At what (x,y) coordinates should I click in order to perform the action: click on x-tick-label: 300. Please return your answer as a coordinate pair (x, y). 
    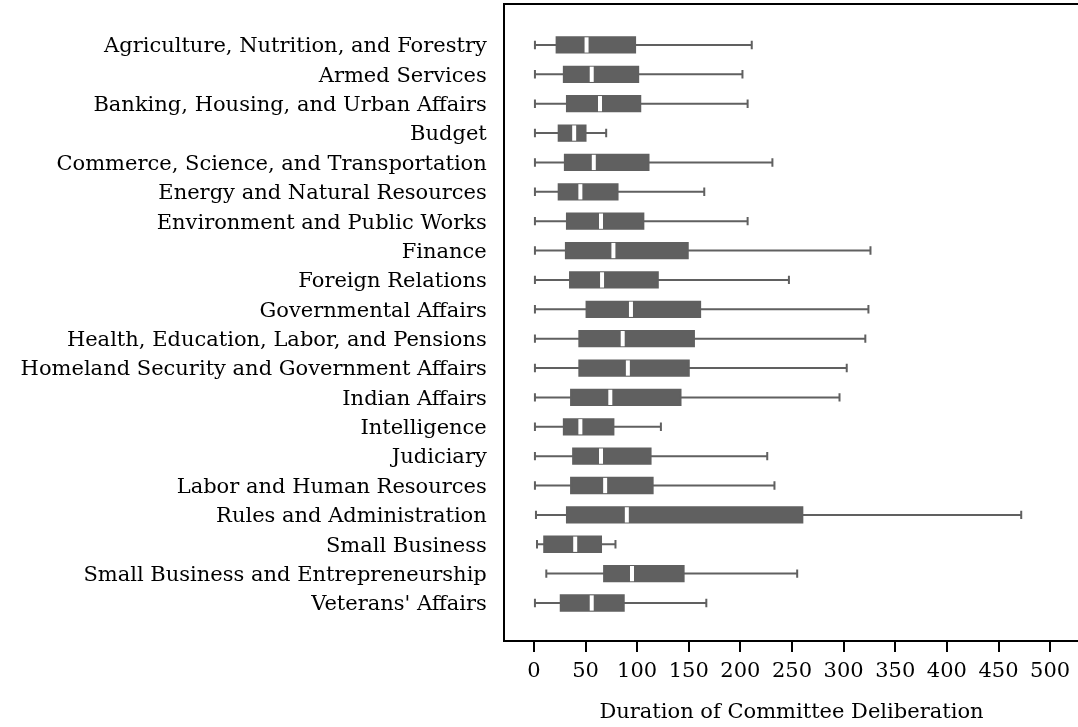
    Looking at the image, I should click on (843, 670).